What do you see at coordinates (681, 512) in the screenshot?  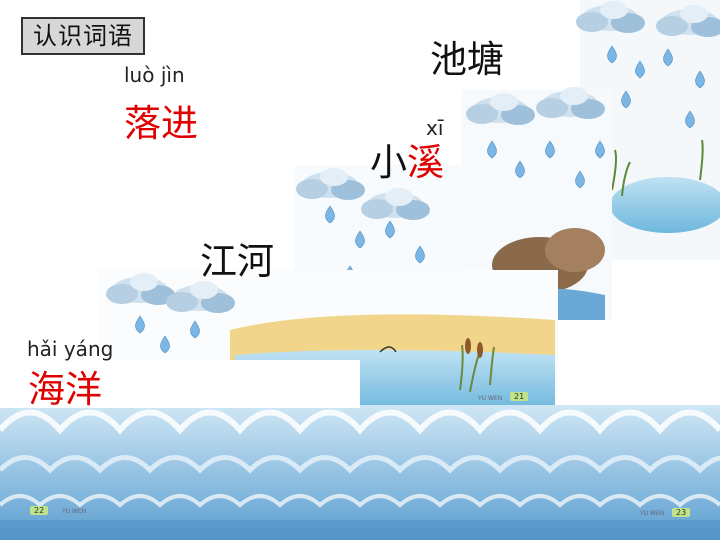 I see `page-number-23: 23` at bounding box center [681, 512].